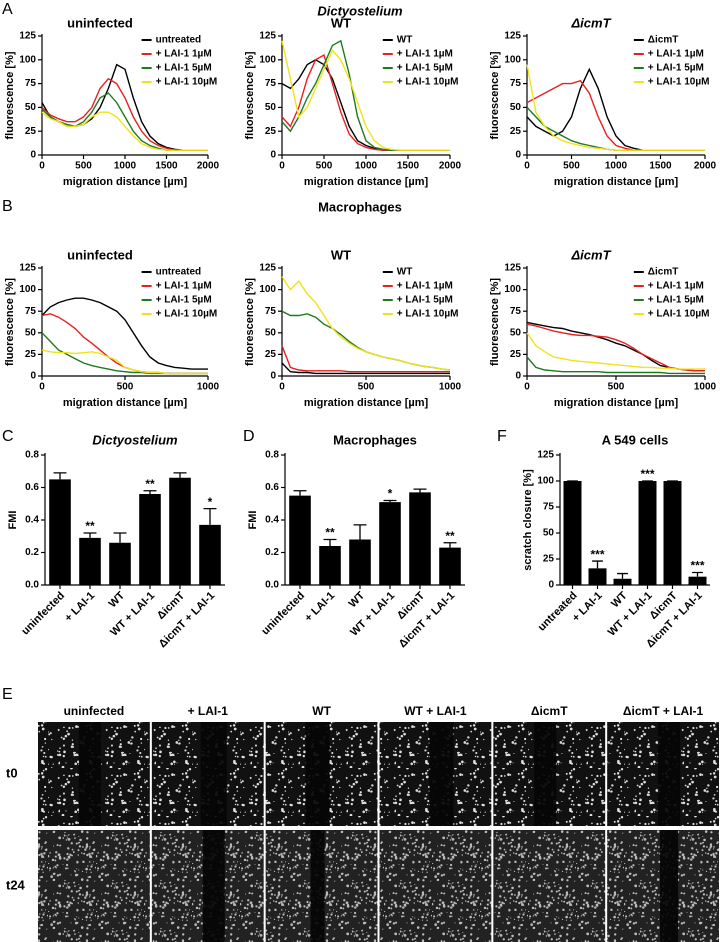  What do you see at coordinates (283, 614) in the screenshot?
I see `x-tick-label: uninfected` at bounding box center [283, 614].